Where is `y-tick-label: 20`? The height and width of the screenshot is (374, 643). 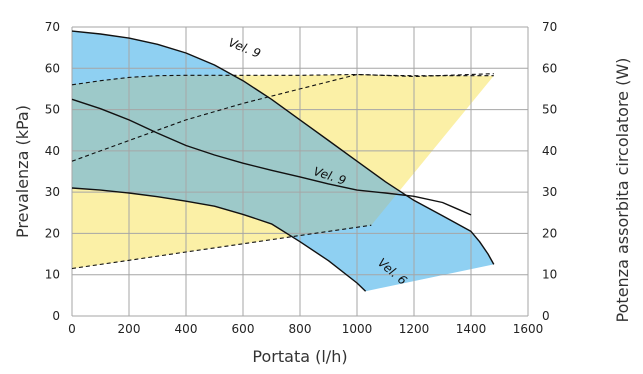
y-tick-label: 20 is located at coordinates (52, 233).